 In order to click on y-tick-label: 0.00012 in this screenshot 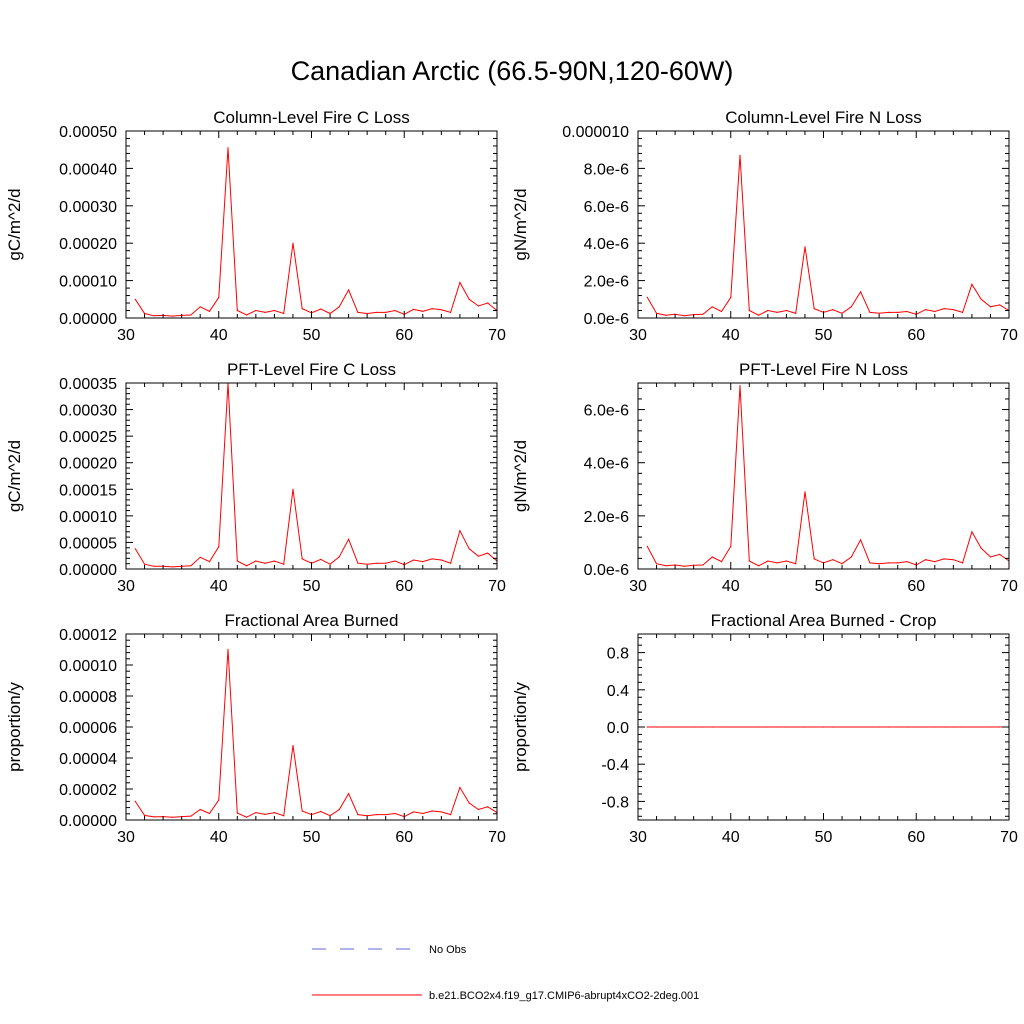, I will do `click(88, 635)`.